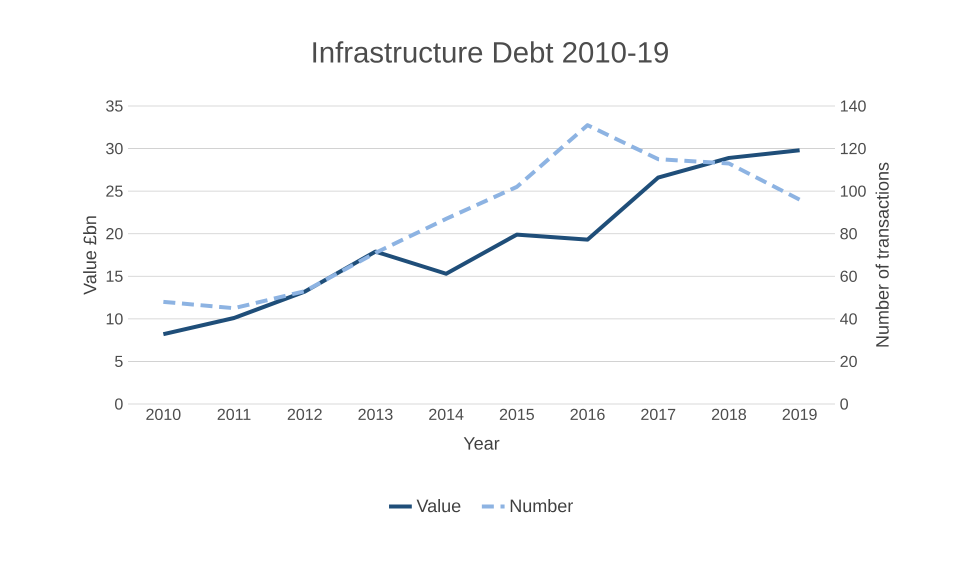 The image size is (957, 579). Describe the element at coordinates (119, 404) in the screenshot. I see `y-tick-label: 0` at that location.